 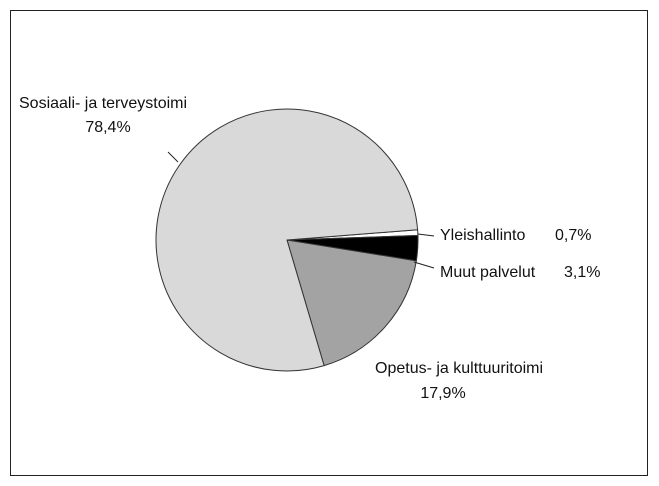 What do you see at coordinates (442, 393) in the screenshot?
I see `slice-value-label: 17,9%` at bounding box center [442, 393].